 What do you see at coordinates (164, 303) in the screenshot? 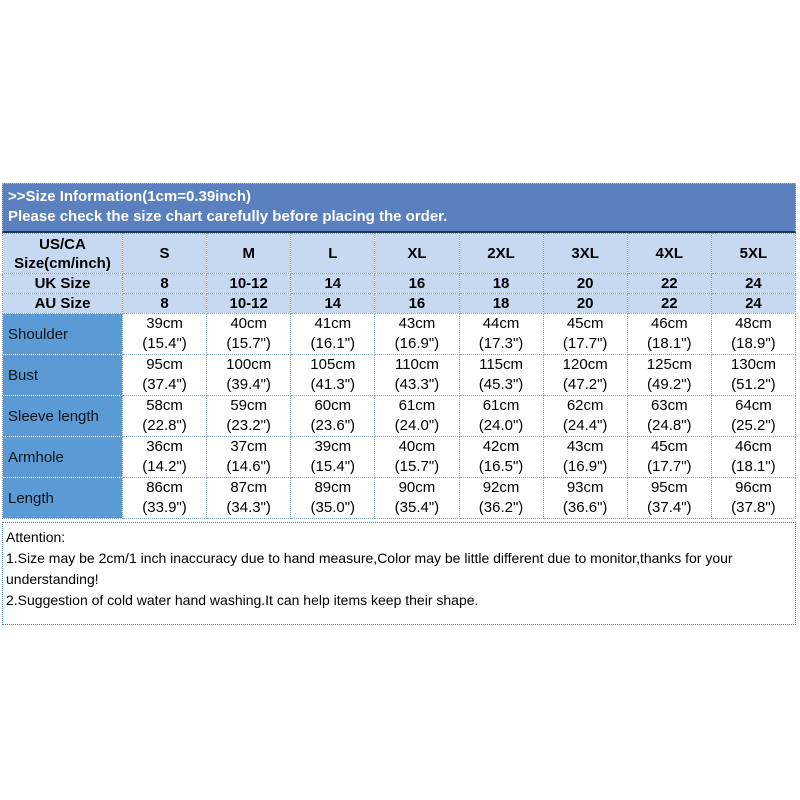
I see `au-size-cell: 8` at bounding box center [164, 303].